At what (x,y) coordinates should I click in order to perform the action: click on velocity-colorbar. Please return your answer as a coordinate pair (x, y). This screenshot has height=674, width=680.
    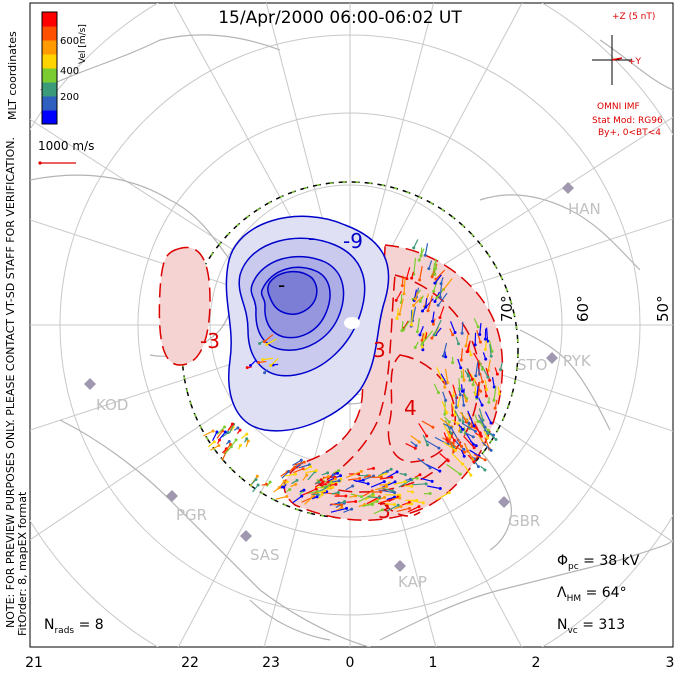
    Looking at the image, I should click on (49, 68).